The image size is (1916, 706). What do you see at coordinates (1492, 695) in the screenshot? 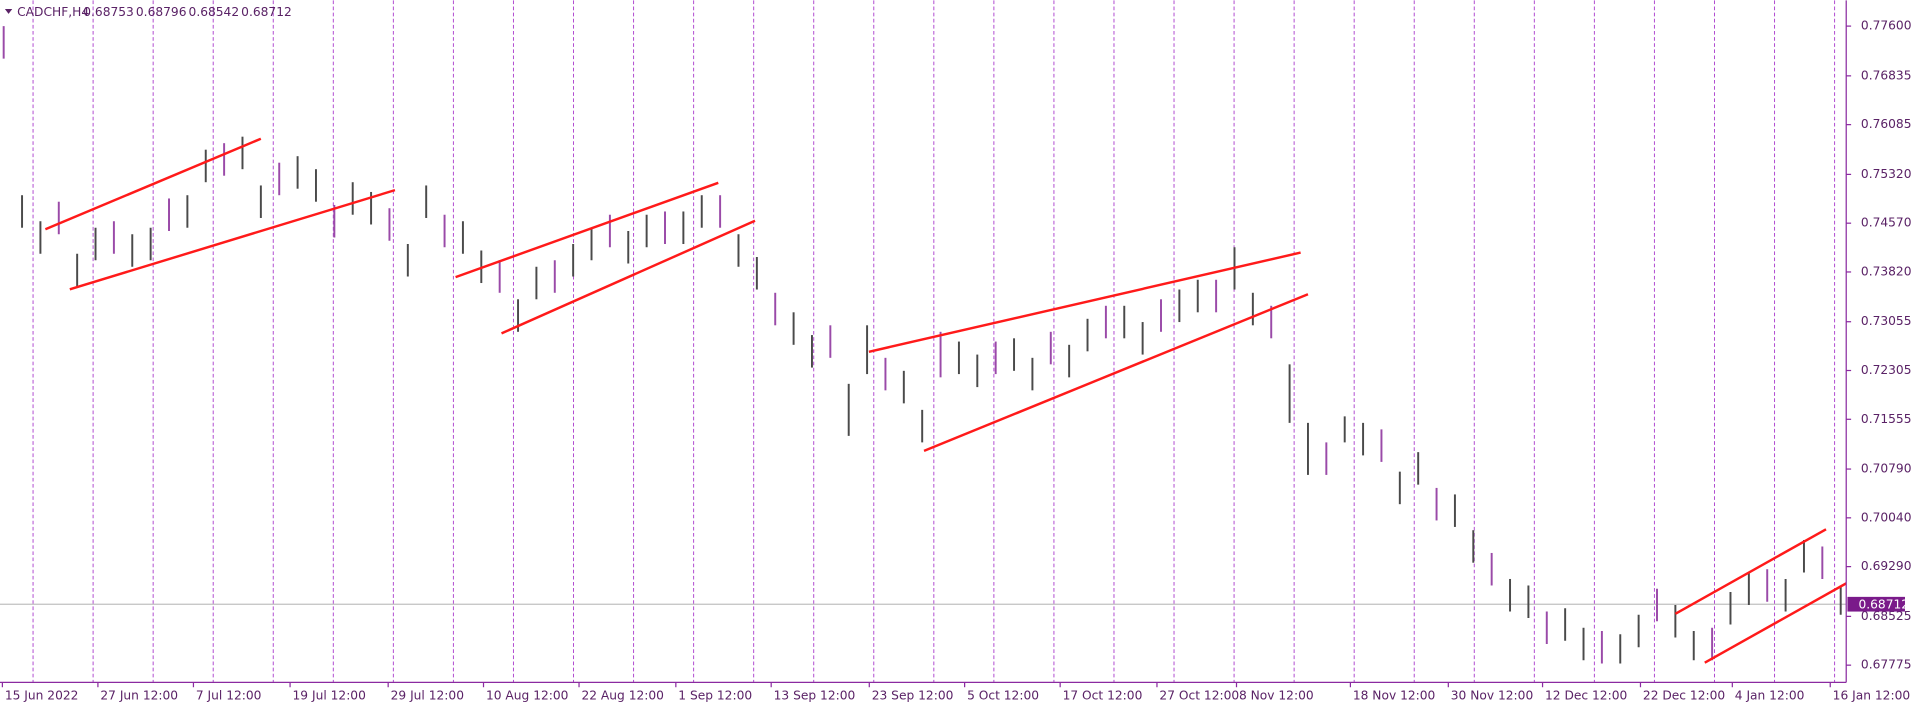
I see `x-tick-label: 30 Nov 12:00` at bounding box center [1492, 695].